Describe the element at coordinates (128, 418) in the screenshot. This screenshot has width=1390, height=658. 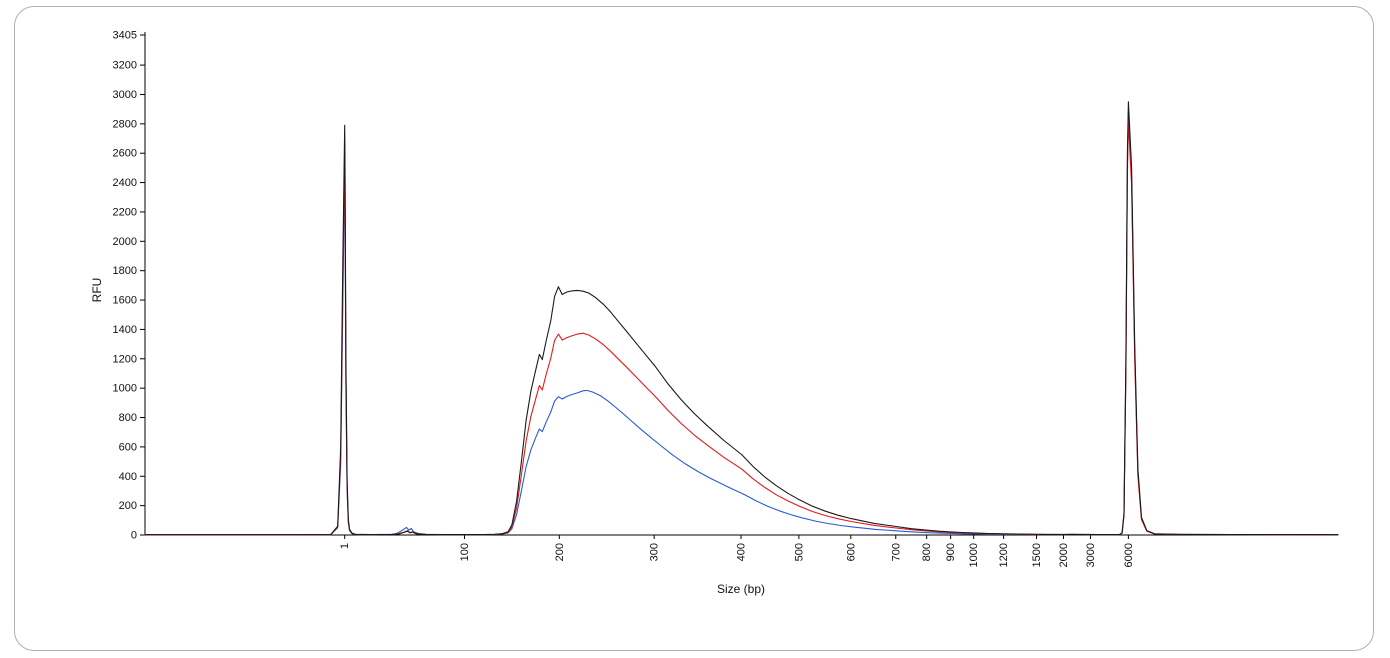
I see `y-tick-label: 800` at that location.